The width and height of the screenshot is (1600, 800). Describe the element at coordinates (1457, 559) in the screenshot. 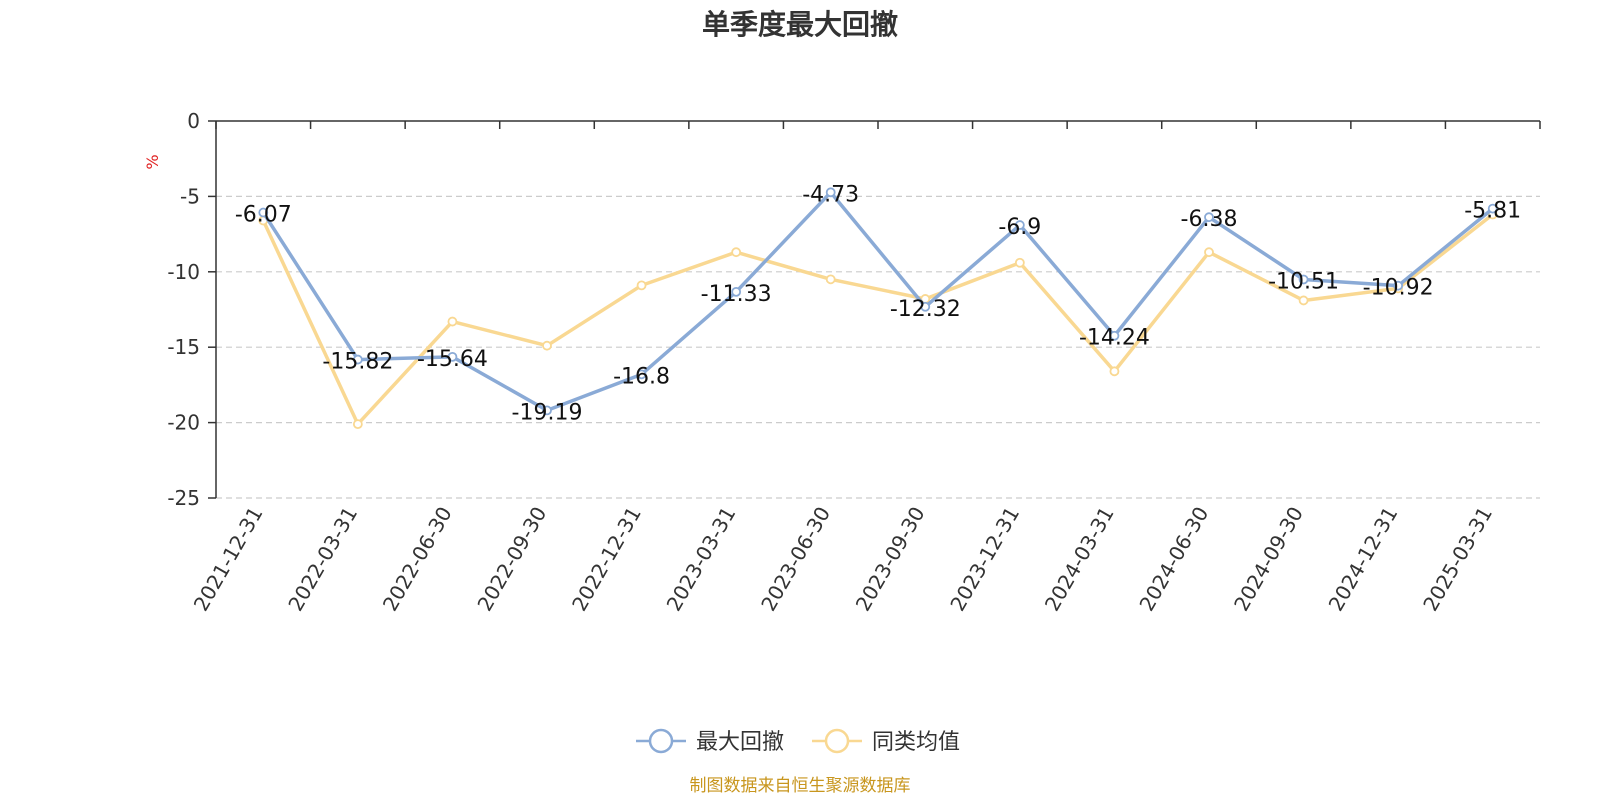

I see `x-tick-label: 2025-03-31` at that location.